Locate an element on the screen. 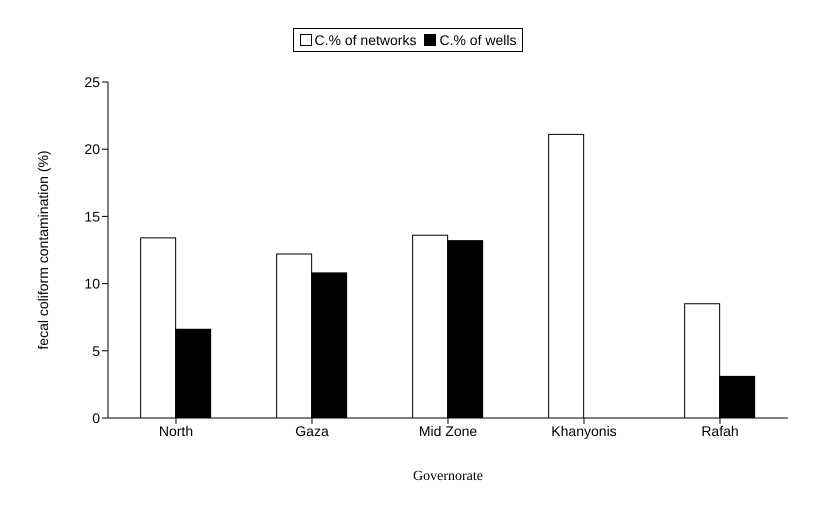  x-tick-label: Mid Zone is located at coordinates (448, 430).